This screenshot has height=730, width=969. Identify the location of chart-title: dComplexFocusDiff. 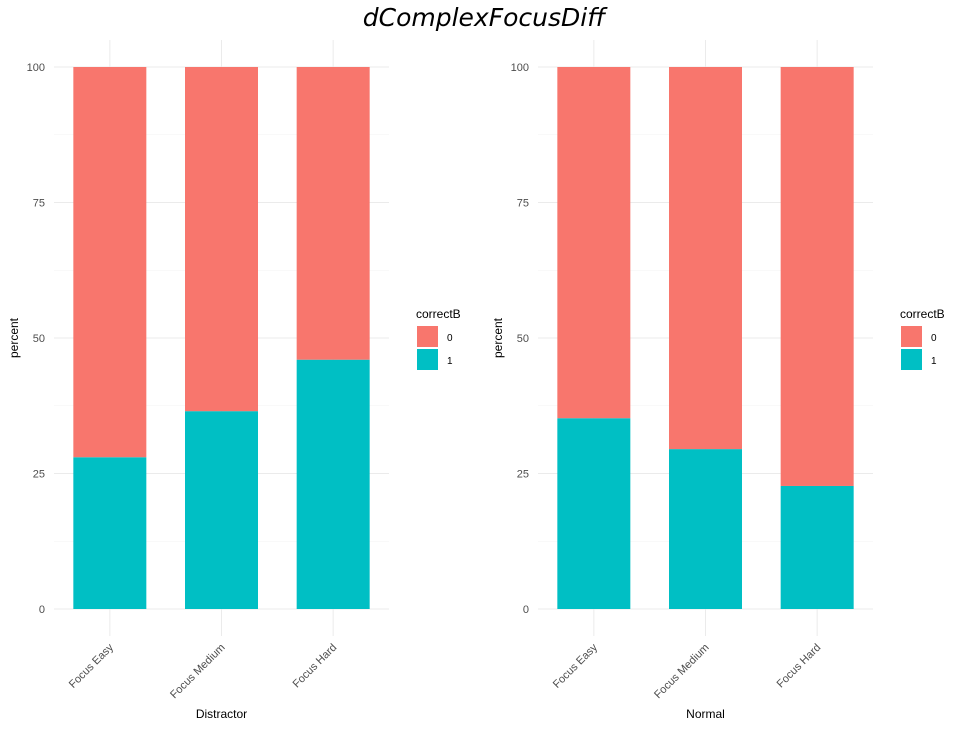
(485, 17).